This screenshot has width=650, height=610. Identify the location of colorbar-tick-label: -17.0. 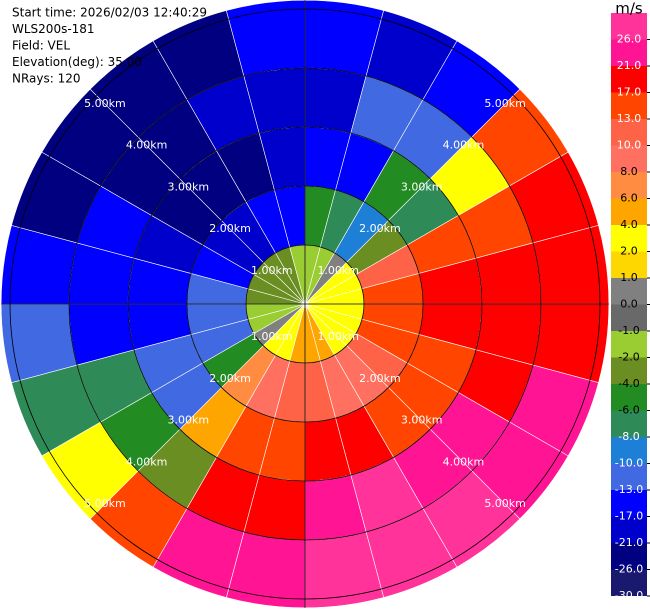
(629, 516).